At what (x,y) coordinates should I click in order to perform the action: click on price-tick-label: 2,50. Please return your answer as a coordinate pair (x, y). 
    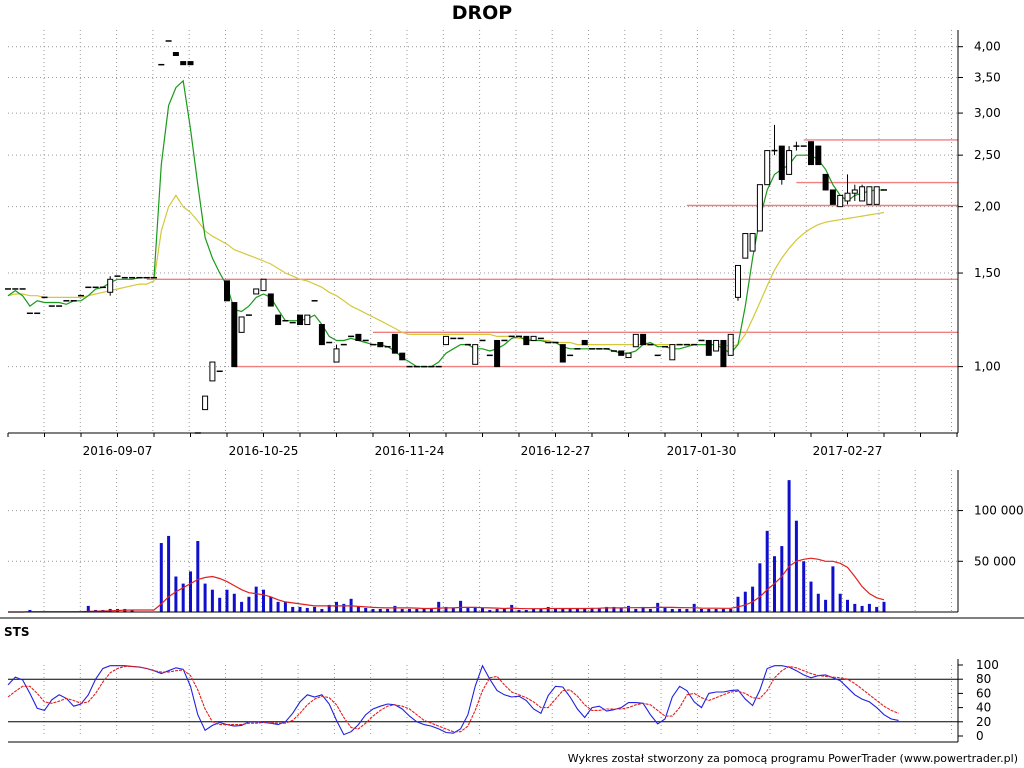
    Looking at the image, I should click on (987, 155).